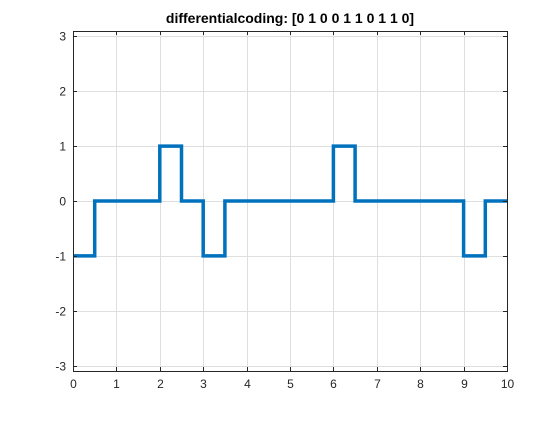 The width and height of the screenshot is (560, 425). What do you see at coordinates (60, 367) in the screenshot?
I see `y-tick-label: -3` at bounding box center [60, 367].